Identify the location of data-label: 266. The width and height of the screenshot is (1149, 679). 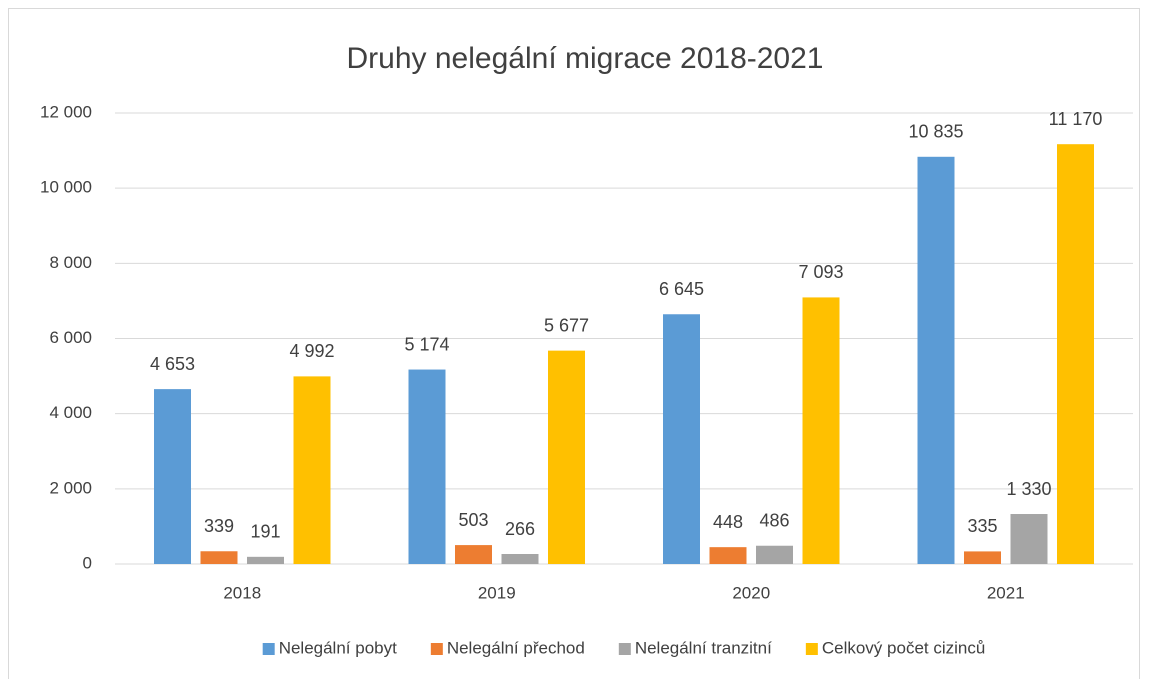
(520, 529).